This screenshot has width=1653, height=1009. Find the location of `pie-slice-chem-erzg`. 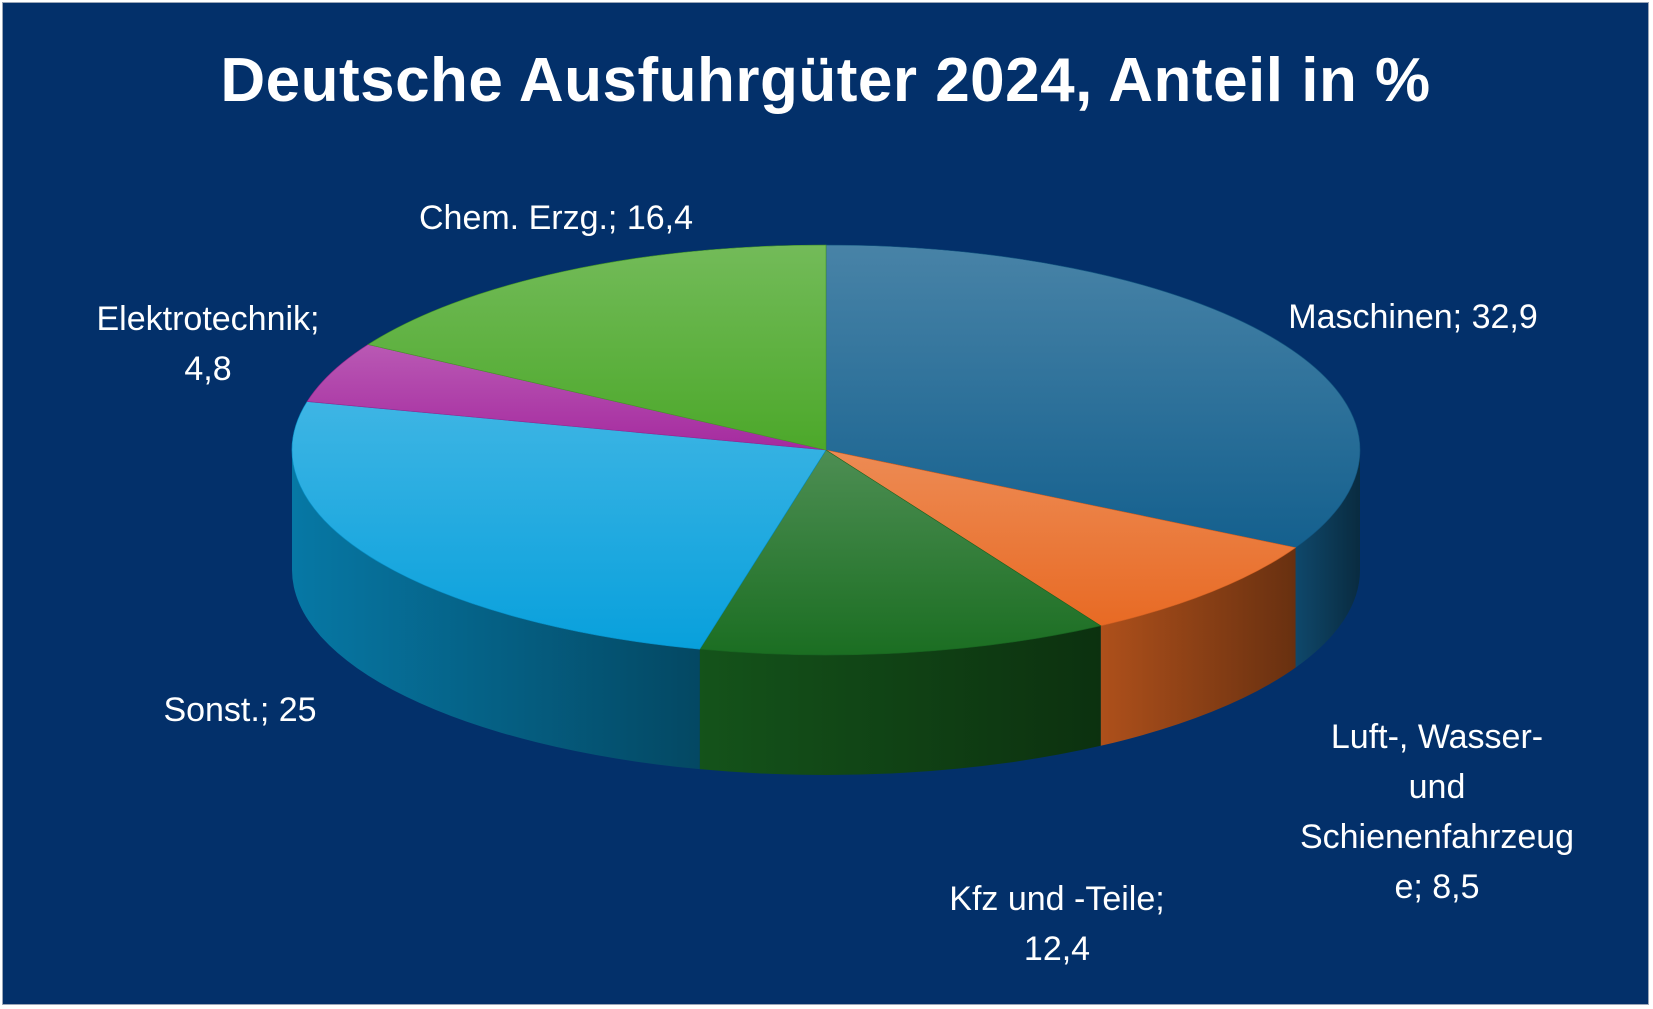

pie-slice-chem-erzg is located at coordinates (597, 347).